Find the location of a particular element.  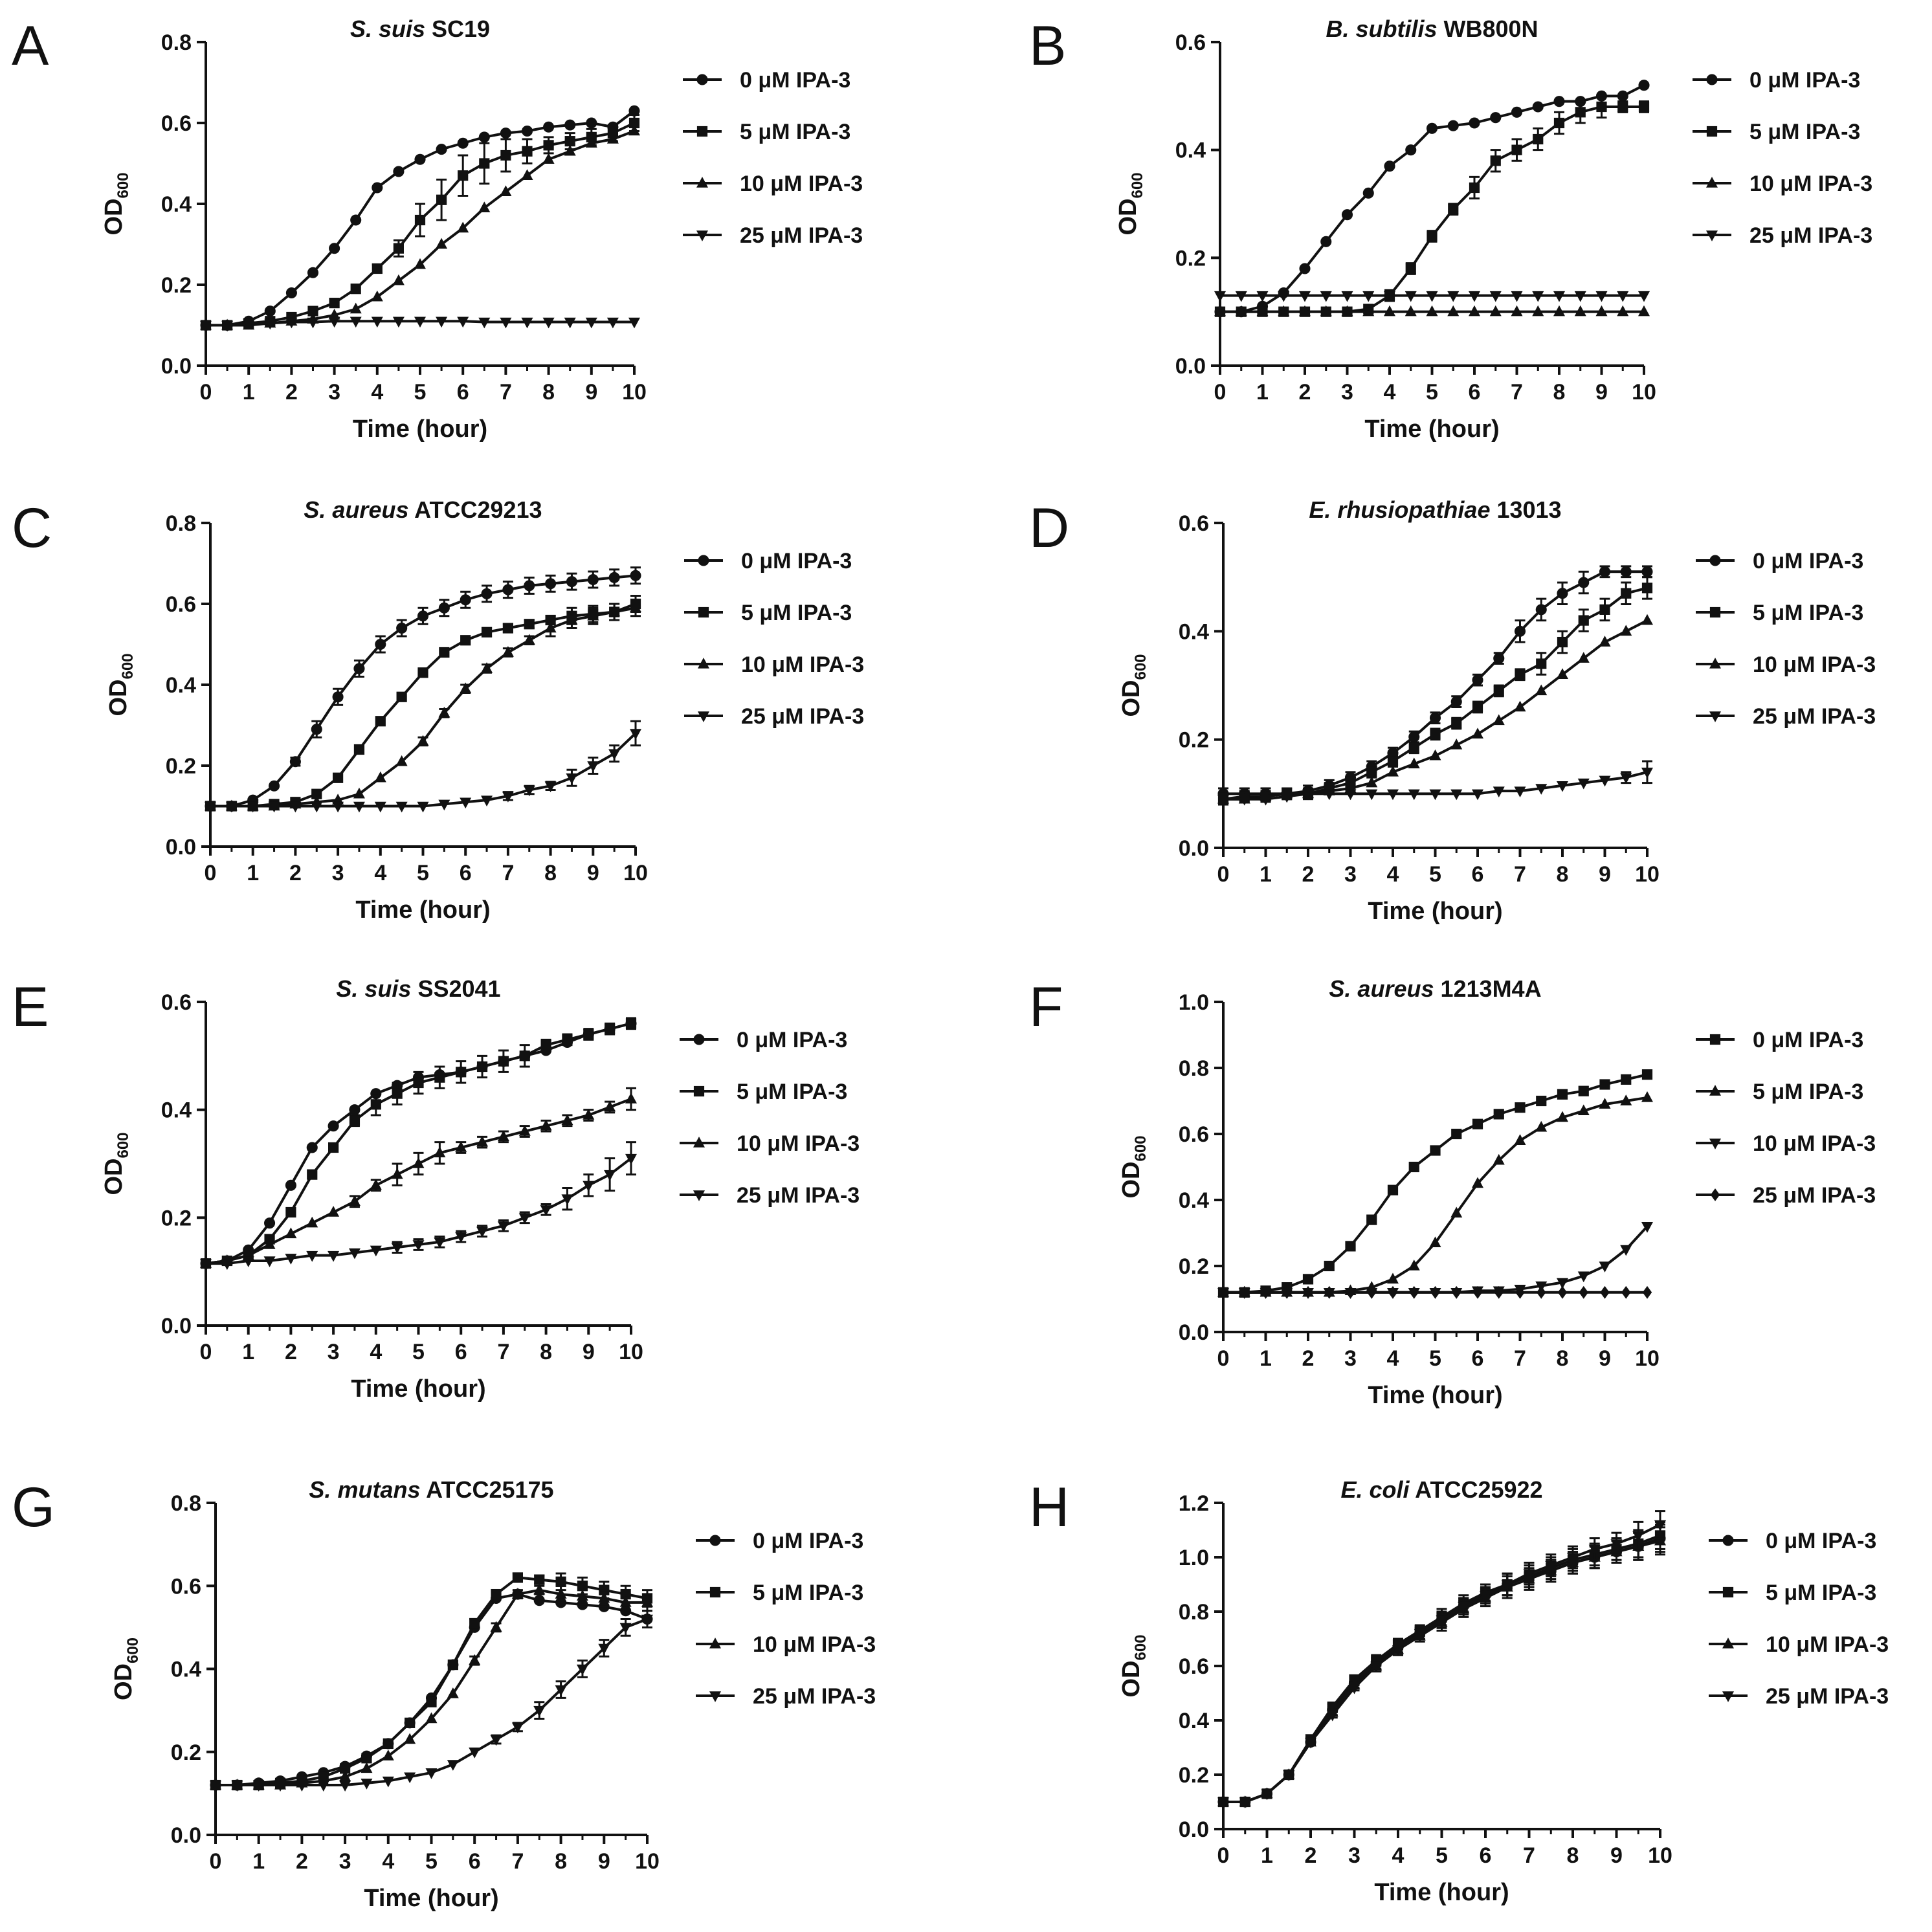

legend-label: 5 μM IPA-3 is located at coordinates (1804, 132).